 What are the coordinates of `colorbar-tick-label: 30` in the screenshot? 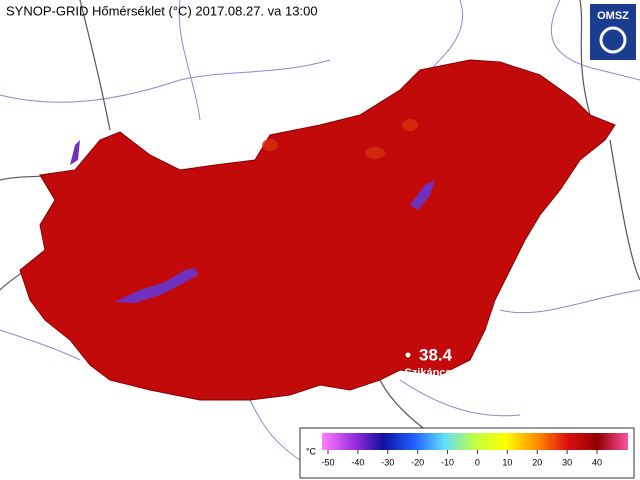 It's located at (567, 462).